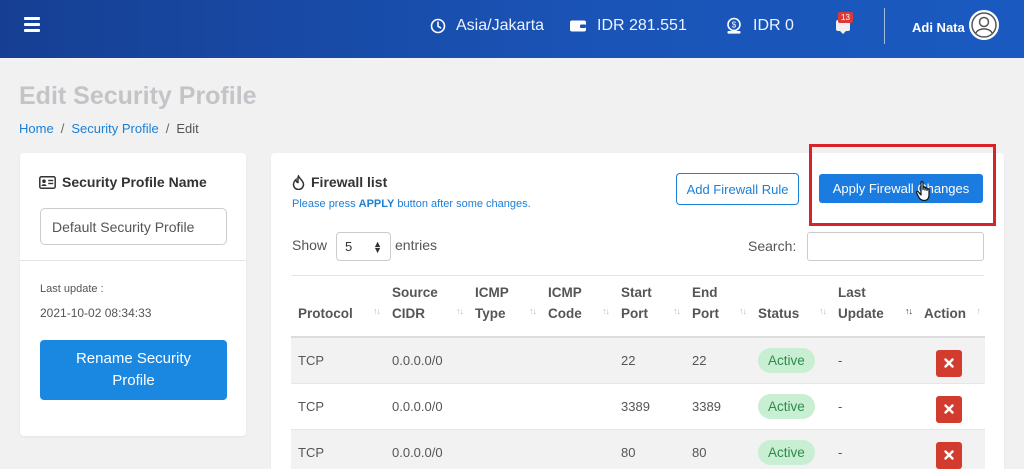 This screenshot has height=469, width=1024. What do you see at coordinates (895, 246) in the screenshot?
I see `search-input` at bounding box center [895, 246].